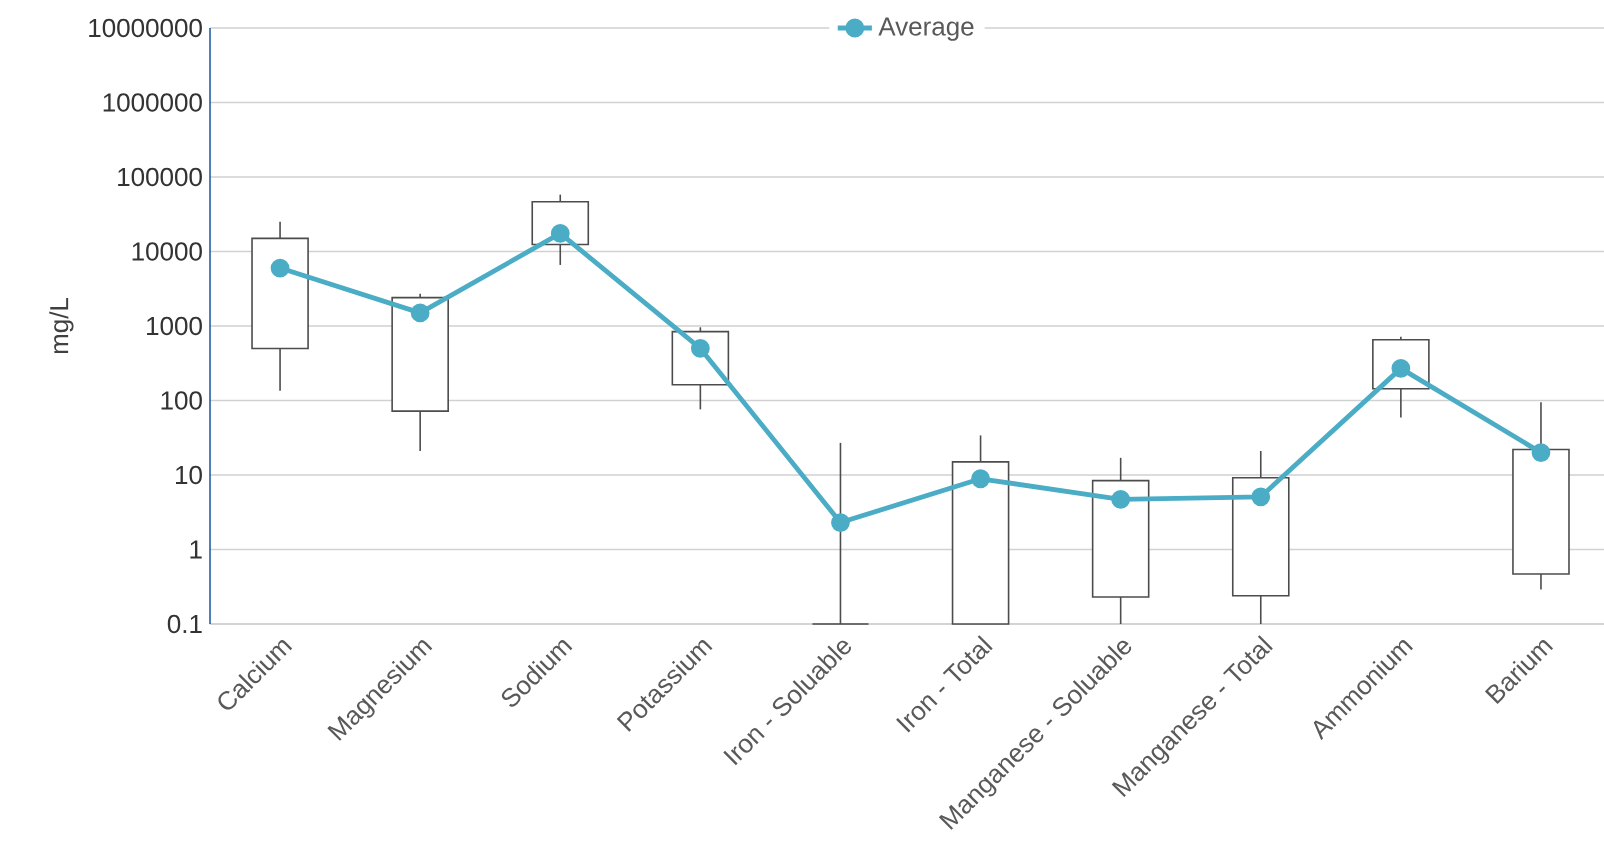 The width and height of the screenshot is (1604, 868). What do you see at coordinates (196, 549) in the screenshot?
I see `y-tick-label: 1` at bounding box center [196, 549].